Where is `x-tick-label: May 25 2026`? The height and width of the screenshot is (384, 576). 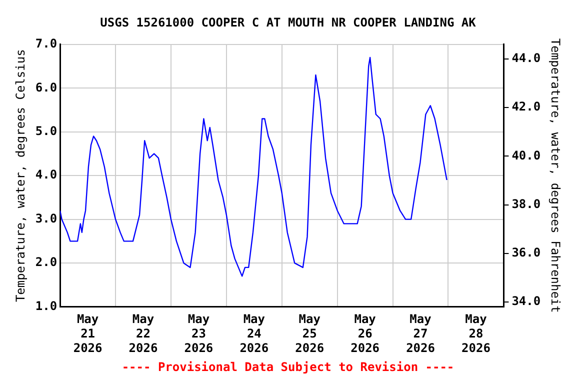 x-tick-label: May 25 2026 is located at coordinates (309, 333).